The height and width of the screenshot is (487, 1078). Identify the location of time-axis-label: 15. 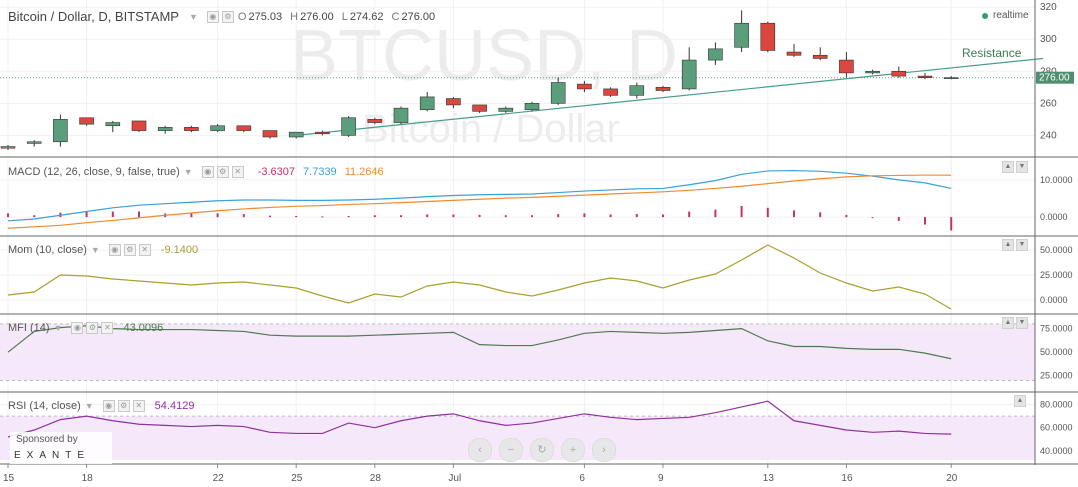
(9, 478).